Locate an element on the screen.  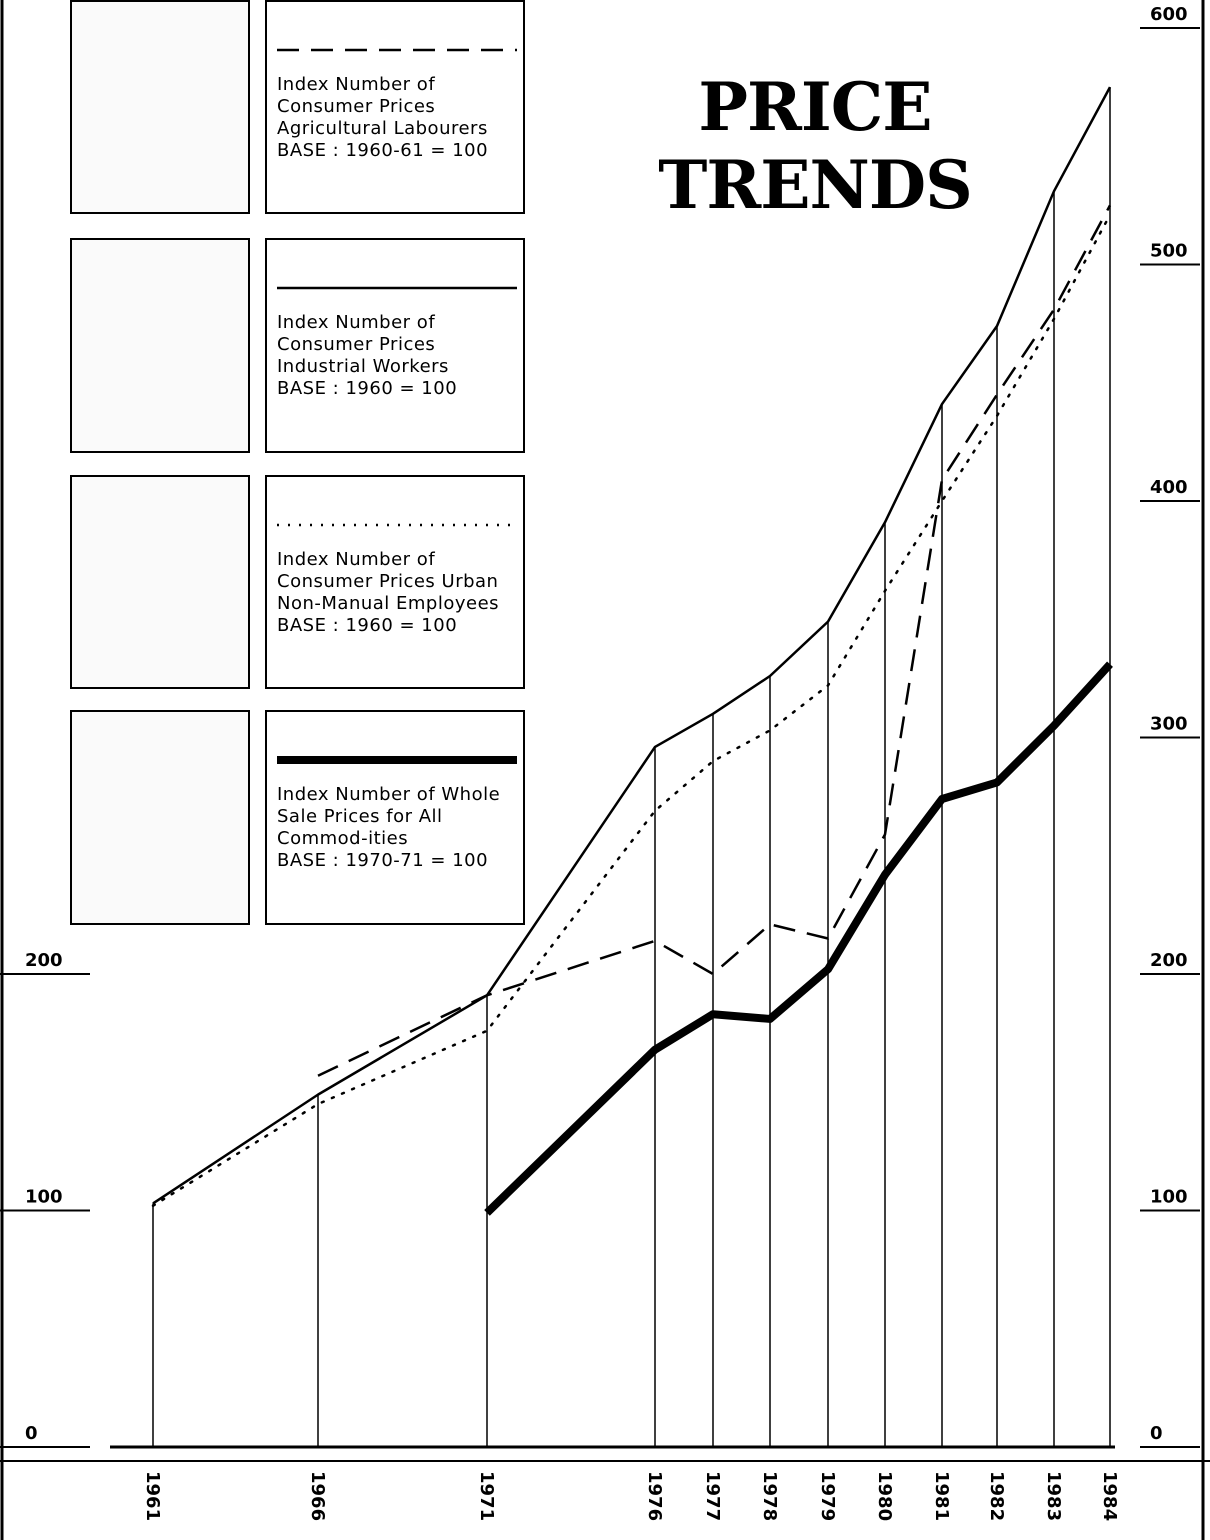
y2-tick-label: 100 is located at coordinates (1169, 1197).